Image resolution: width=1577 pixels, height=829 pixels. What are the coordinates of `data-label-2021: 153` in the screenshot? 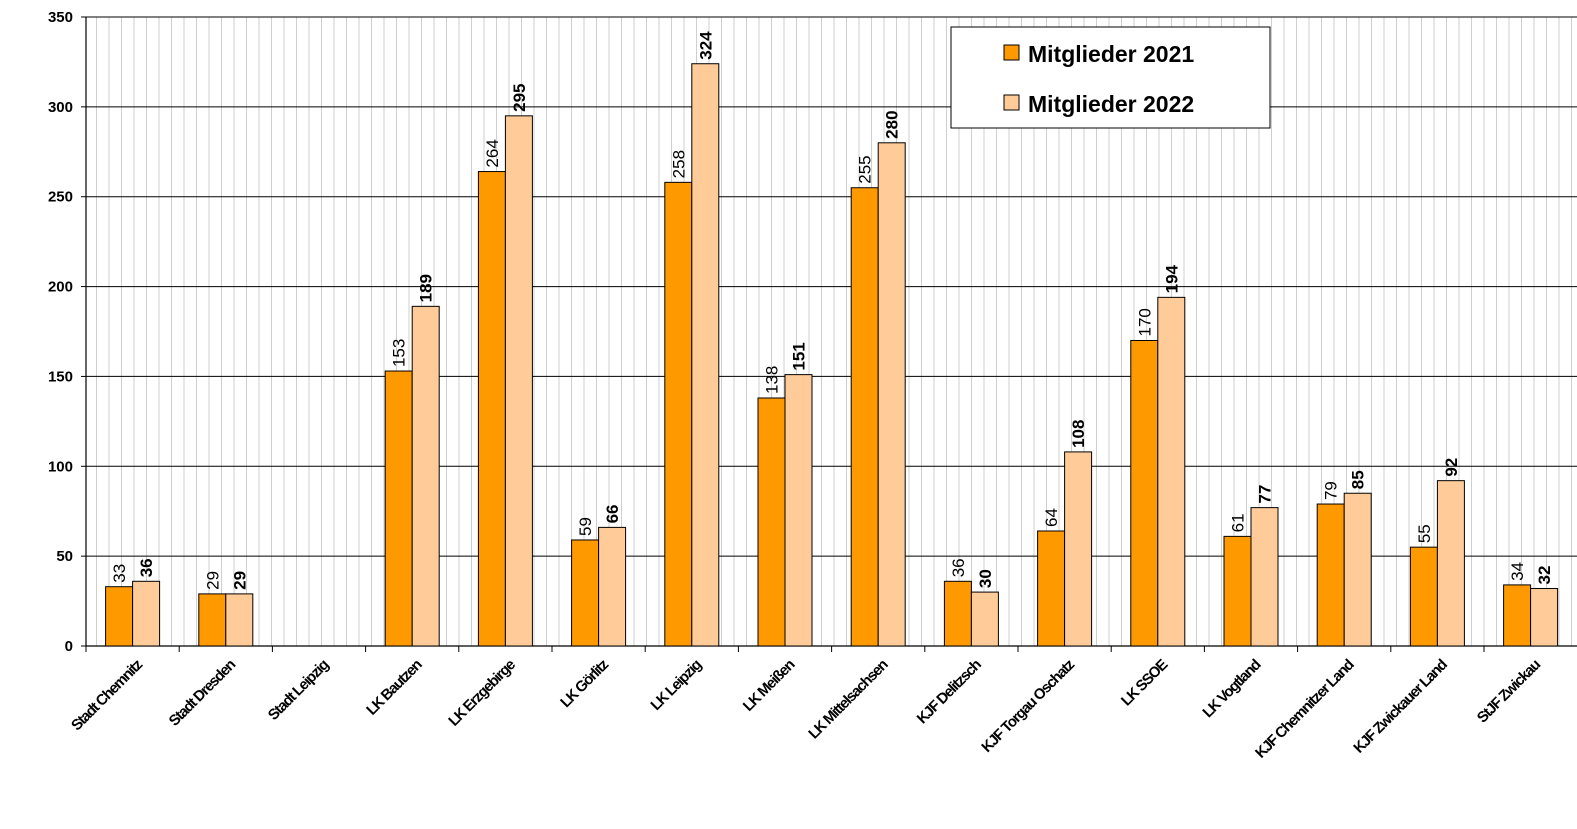 It's located at (399, 353).